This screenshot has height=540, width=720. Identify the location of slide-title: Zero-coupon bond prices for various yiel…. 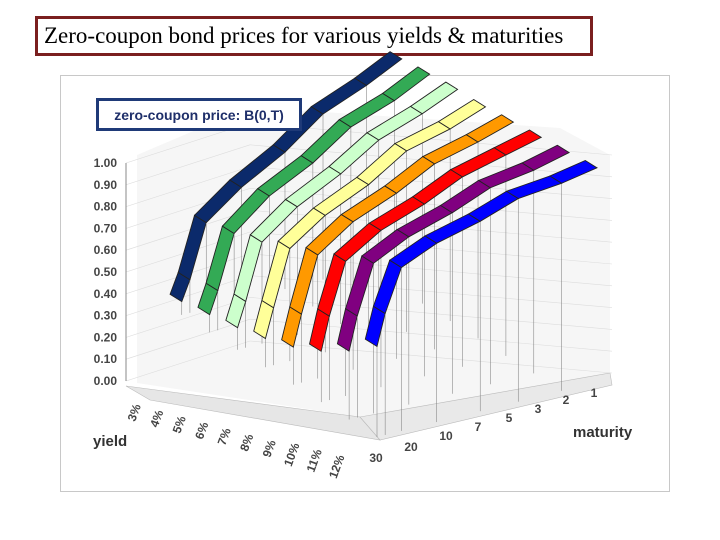
(314, 36).